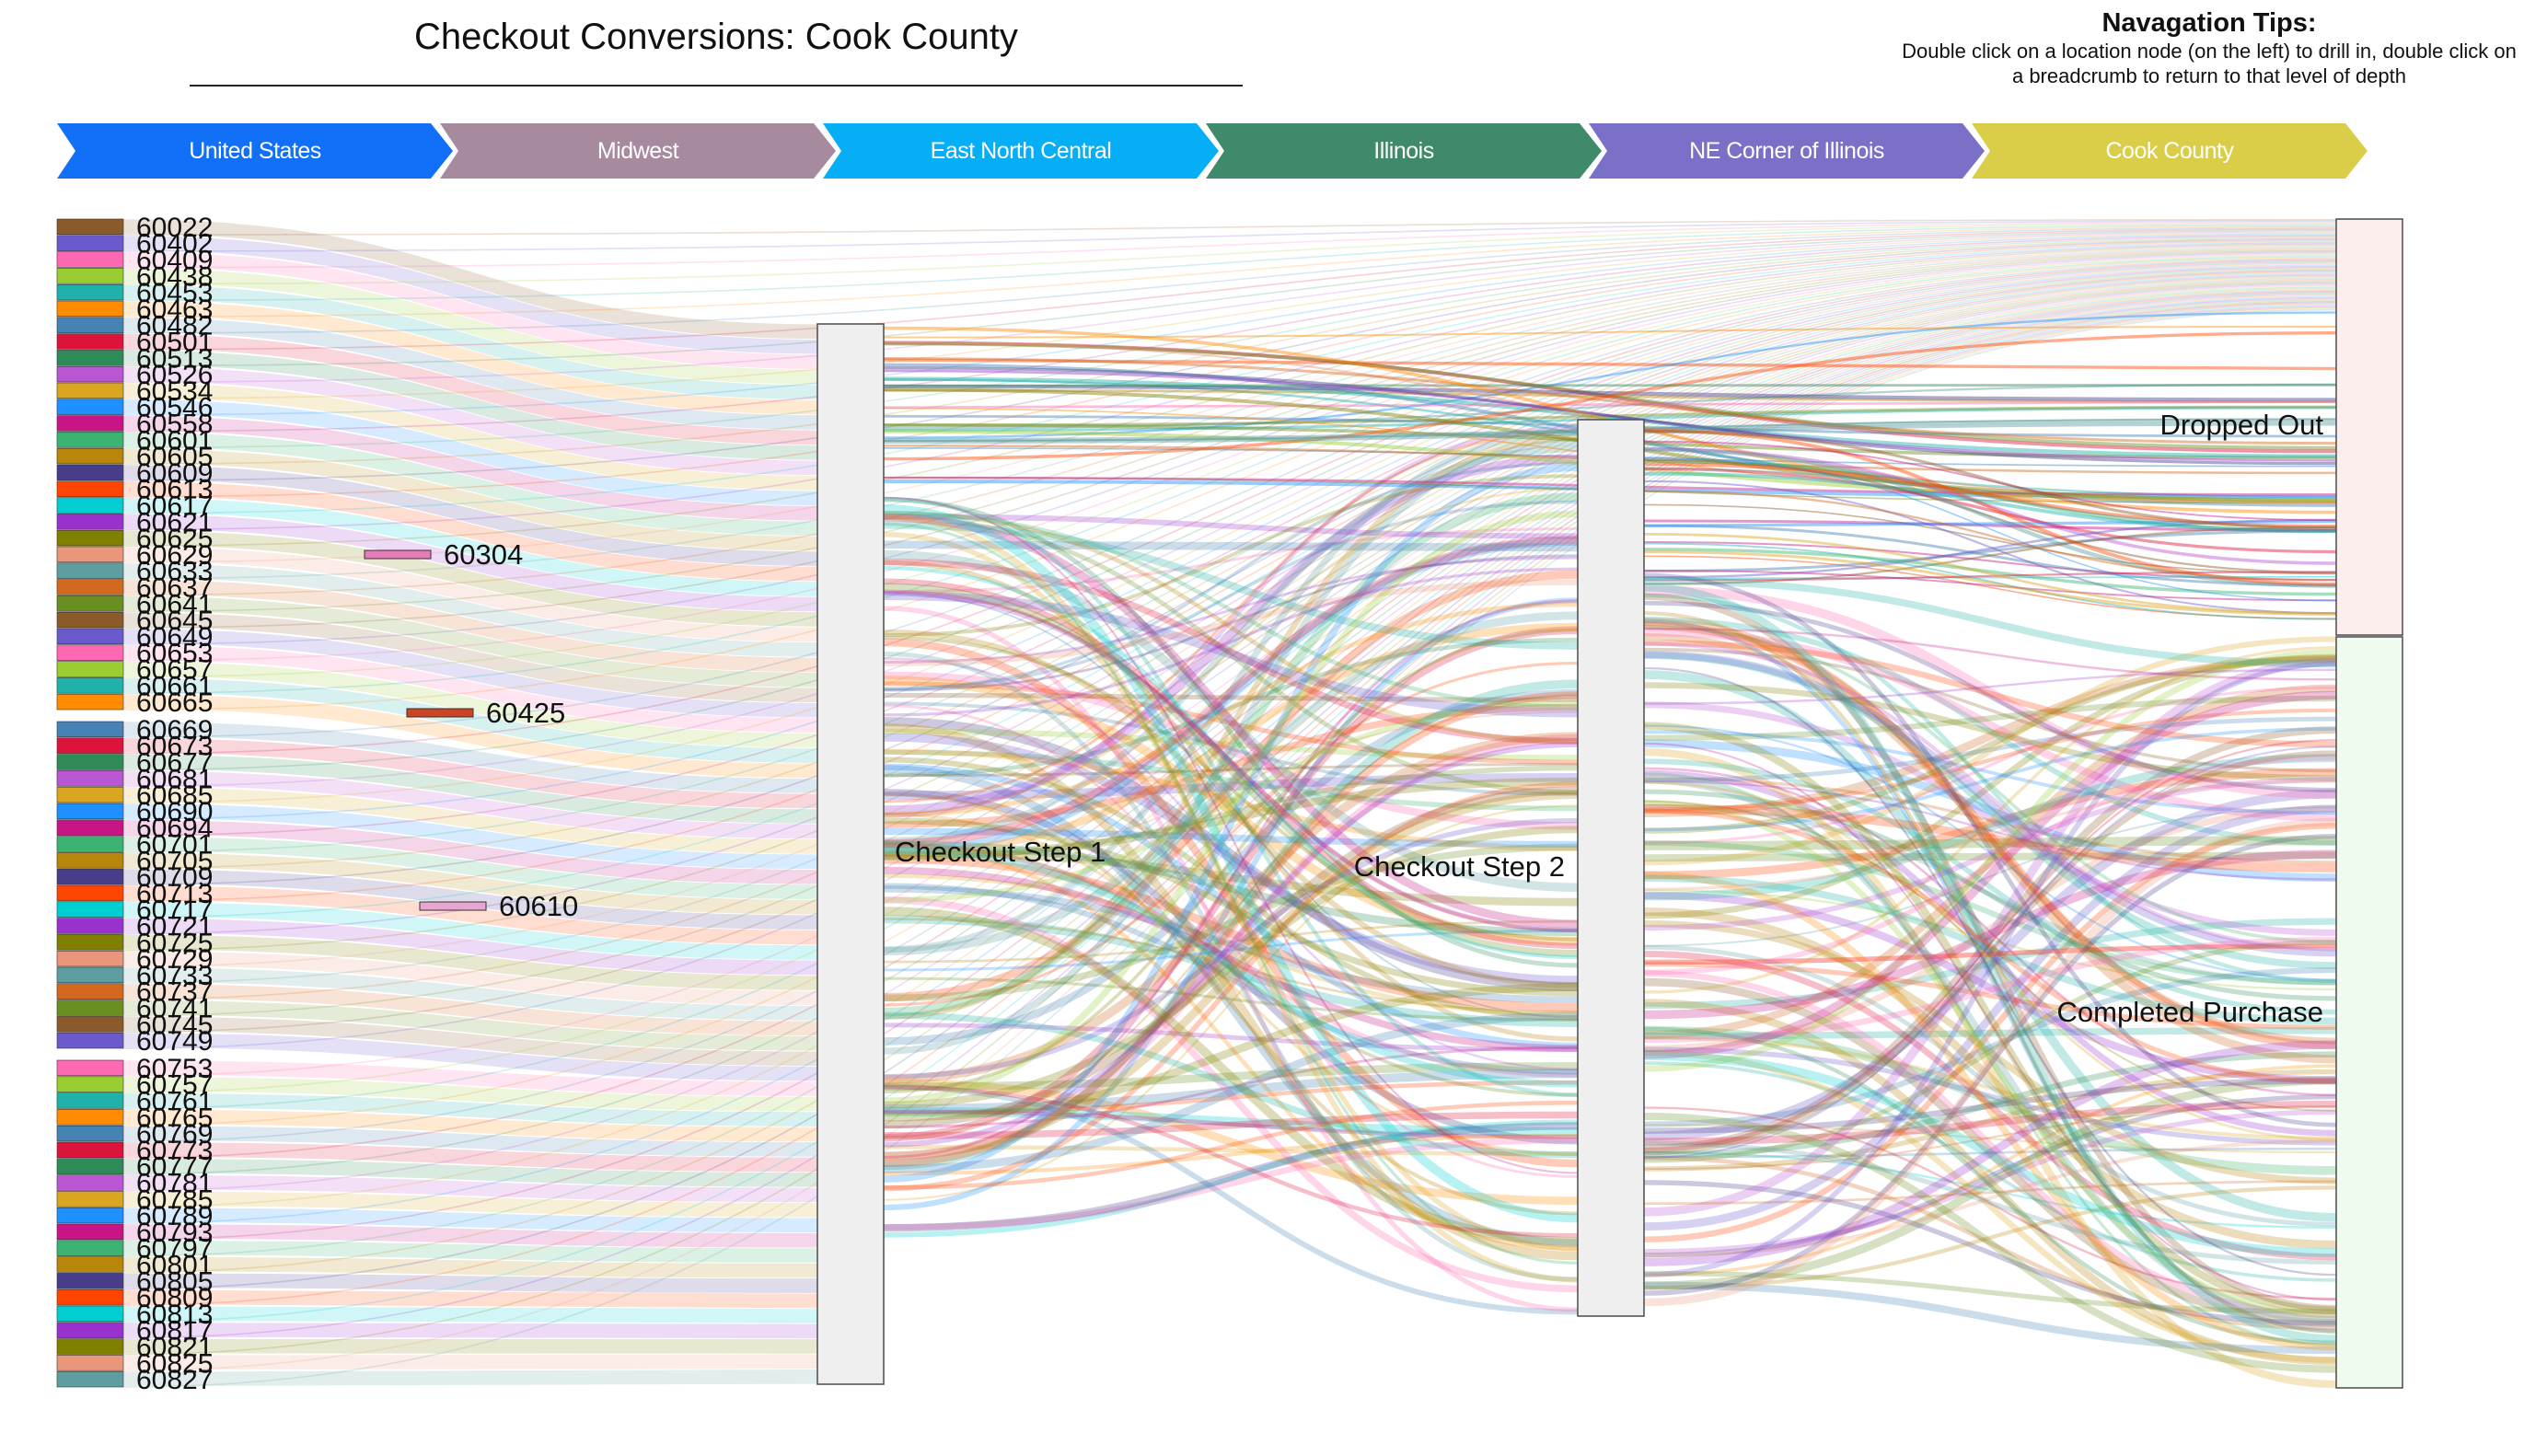  What do you see at coordinates (1611, 868) in the screenshot?
I see `stage-node-rect` at bounding box center [1611, 868].